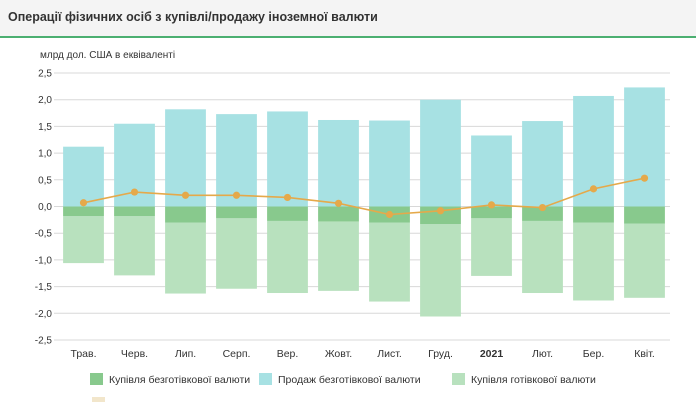 The width and height of the screenshot is (696, 402). What do you see at coordinates (84, 354) in the screenshot?
I see `x-tick-label: Трав.` at bounding box center [84, 354].